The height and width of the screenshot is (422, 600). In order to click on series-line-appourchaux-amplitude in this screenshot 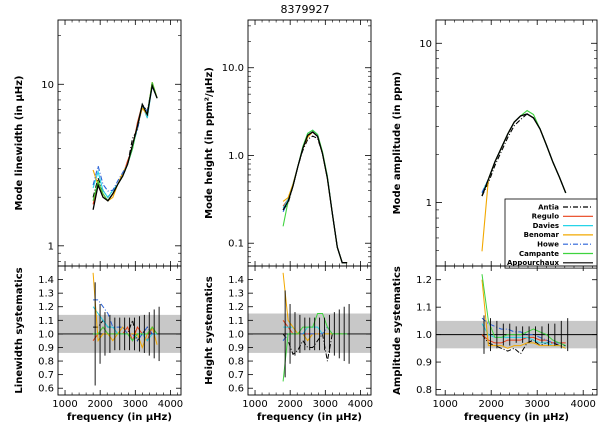, I will do `click(524, 155)`.